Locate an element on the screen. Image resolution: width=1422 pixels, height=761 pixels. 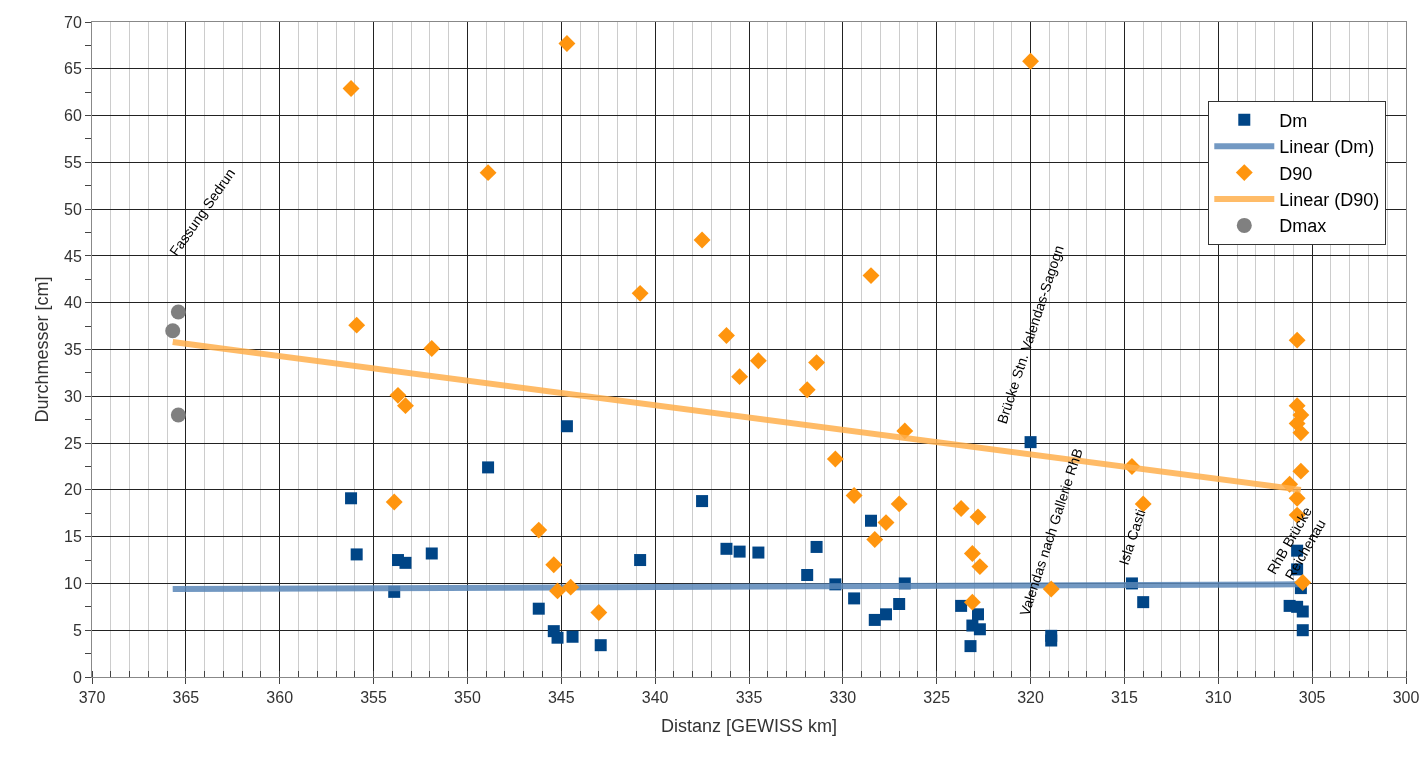
x-tick-label: 325 is located at coordinates (937, 698).